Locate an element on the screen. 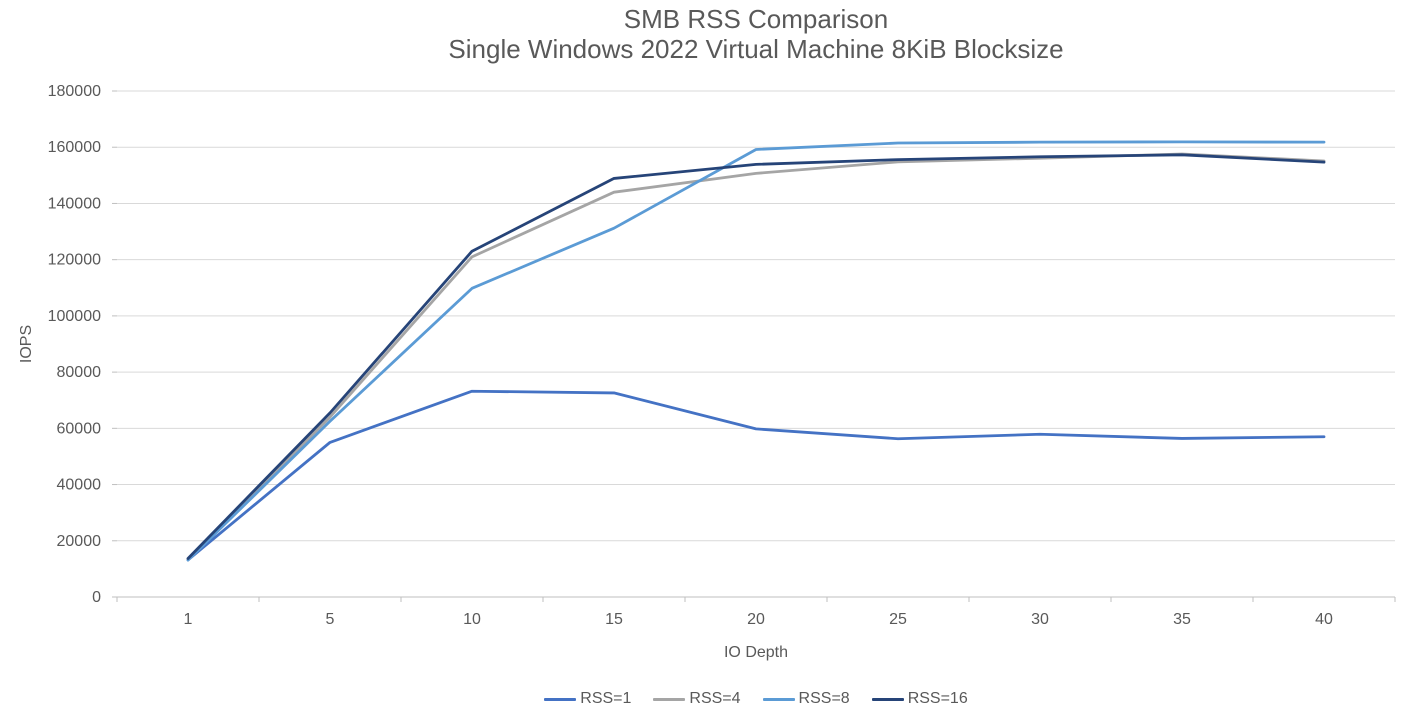 Image resolution: width=1409 pixels, height=724 pixels. legend-label: RSS=16 is located at coordinates (937, 698).